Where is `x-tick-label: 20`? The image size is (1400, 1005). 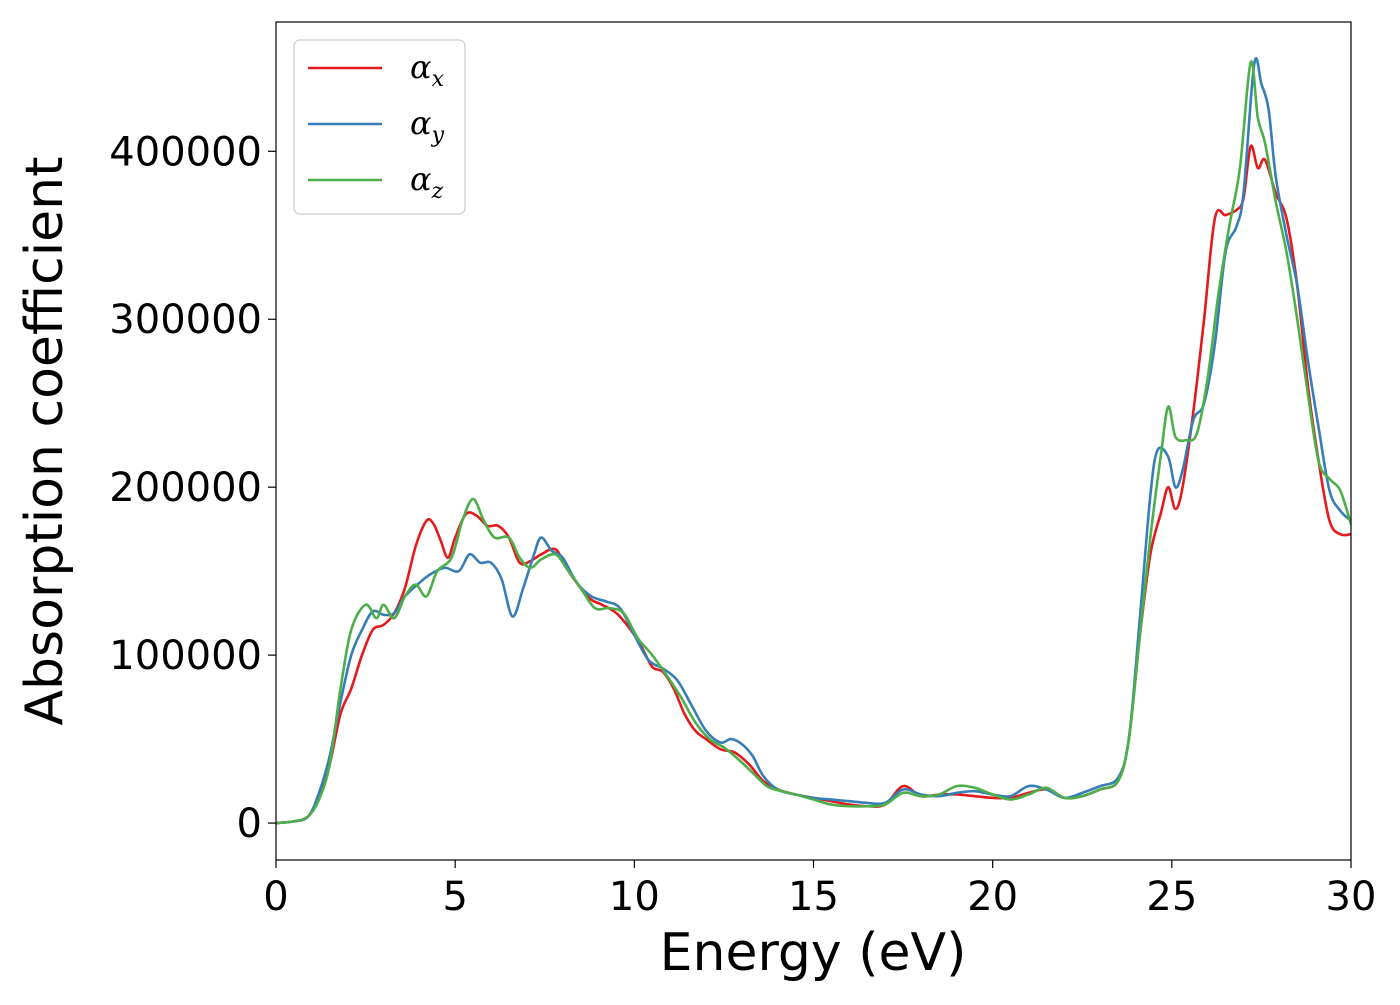 x-tick-label: 20 is located at coordinates (992, 897).